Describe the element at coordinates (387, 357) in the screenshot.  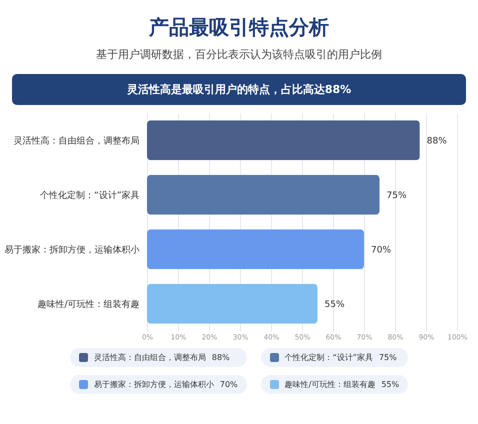
I see `text: 75%` at that location.